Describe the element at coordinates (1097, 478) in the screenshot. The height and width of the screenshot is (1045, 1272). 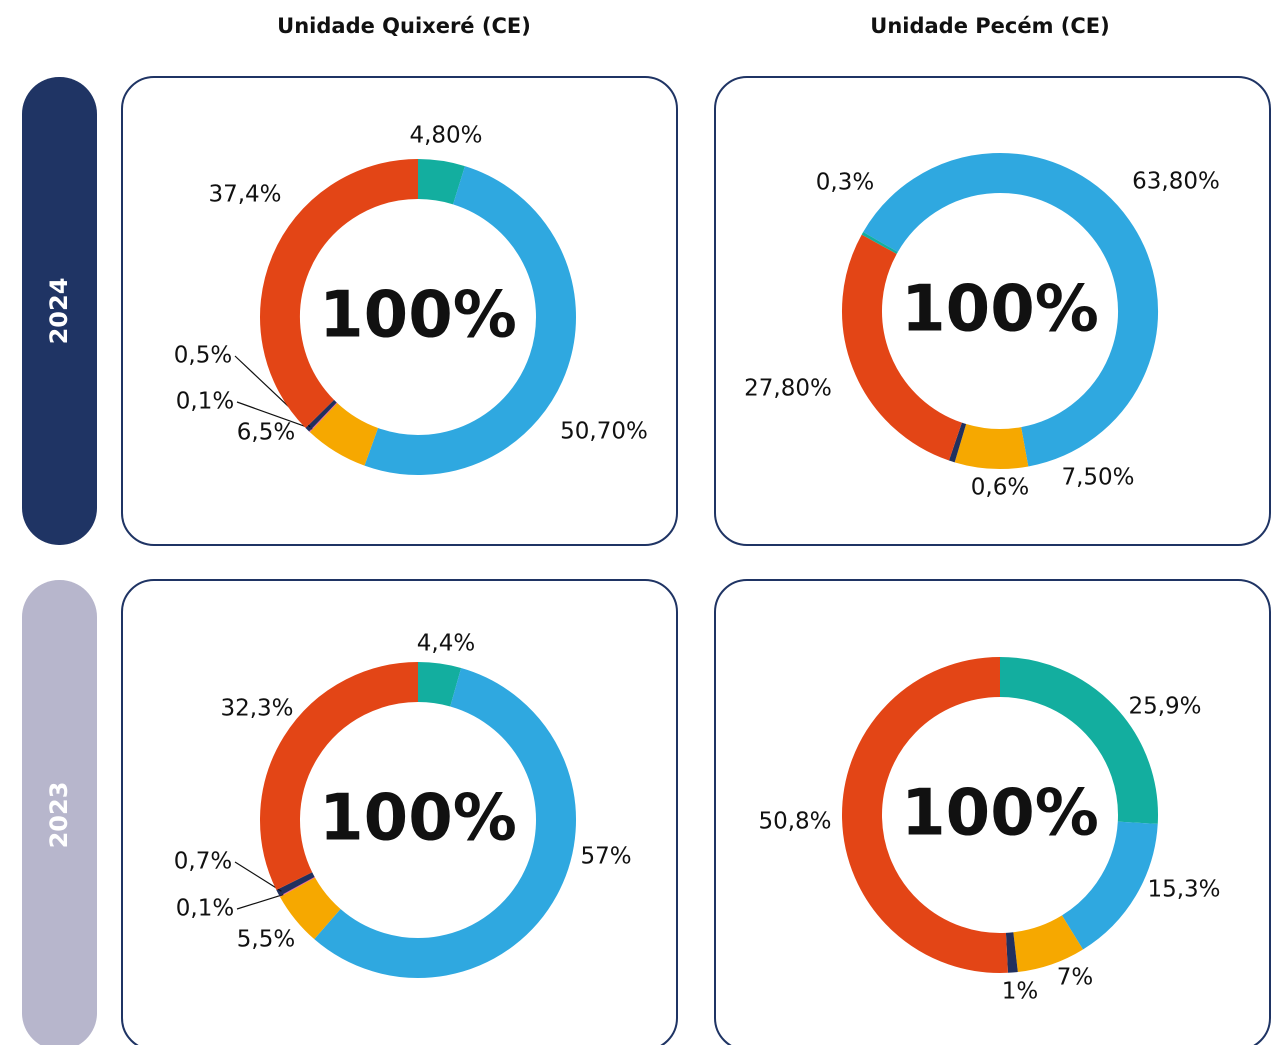
I see `value-label: 7,50%` at that location.